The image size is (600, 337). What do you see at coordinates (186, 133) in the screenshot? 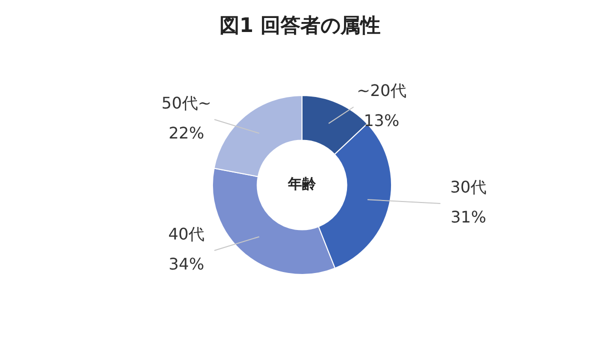
I see `data-label: 22%` at bounding box center [186, 133].